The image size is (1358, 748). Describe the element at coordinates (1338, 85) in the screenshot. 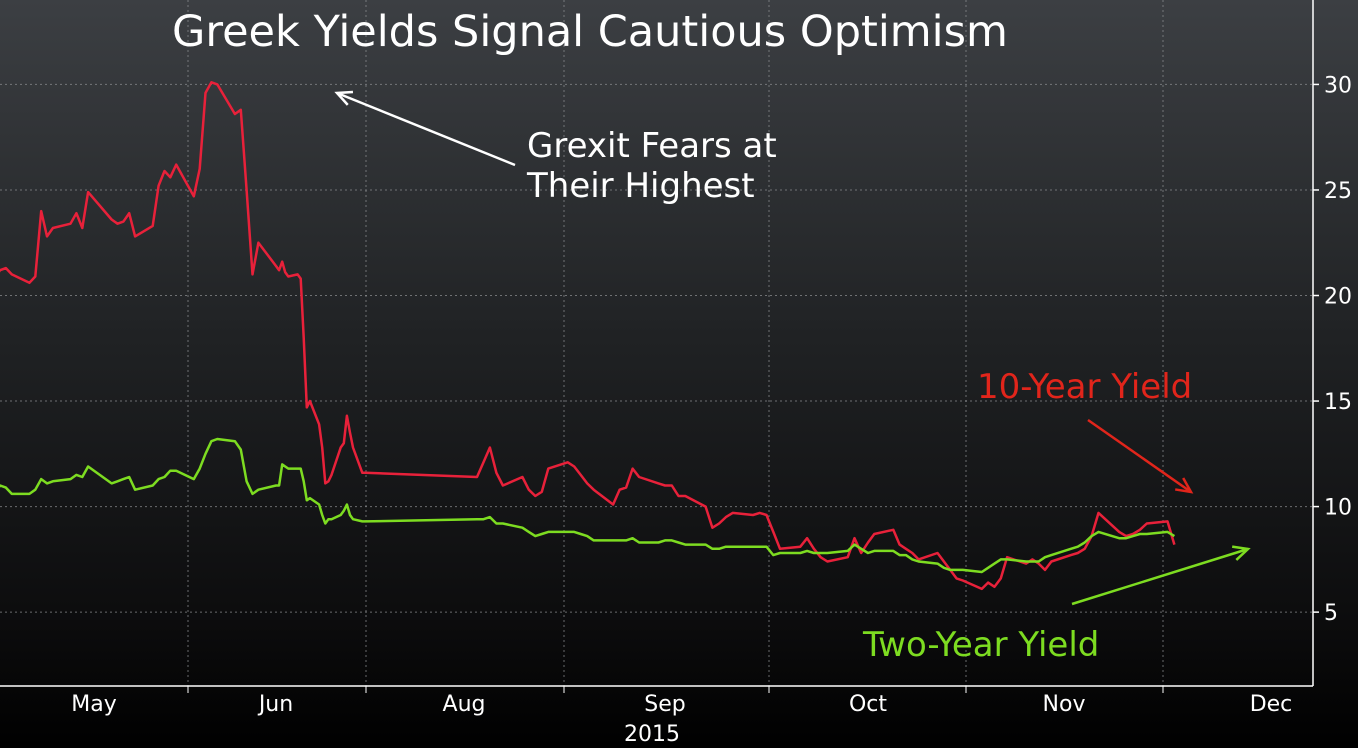

I see `y-tick-label: 30` at that location.